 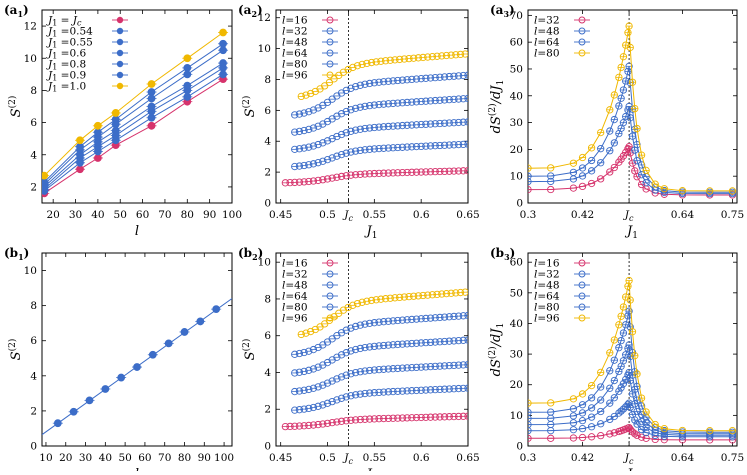 What do you see at coordinates (547, 308) in the screenshot?
I see `legend-label: l=80` at bounding box center [547, 308].